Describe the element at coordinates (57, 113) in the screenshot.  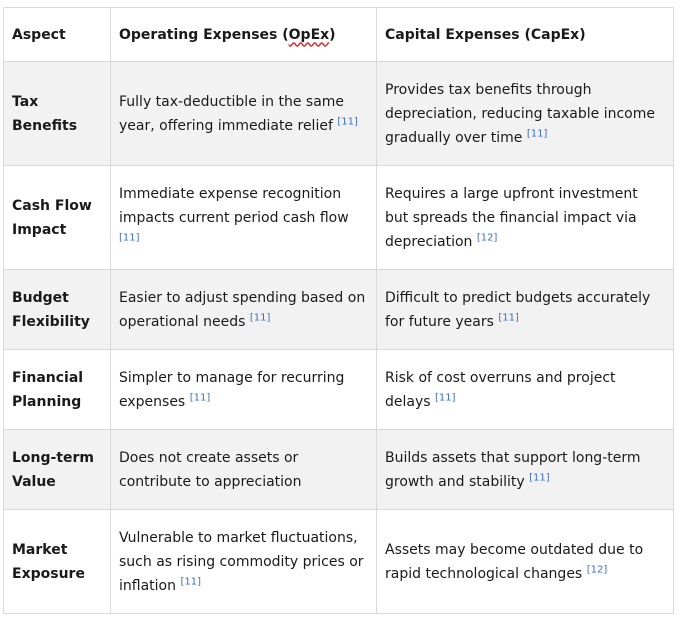
I see `aspect-cell: Tax Benefits` at that location.